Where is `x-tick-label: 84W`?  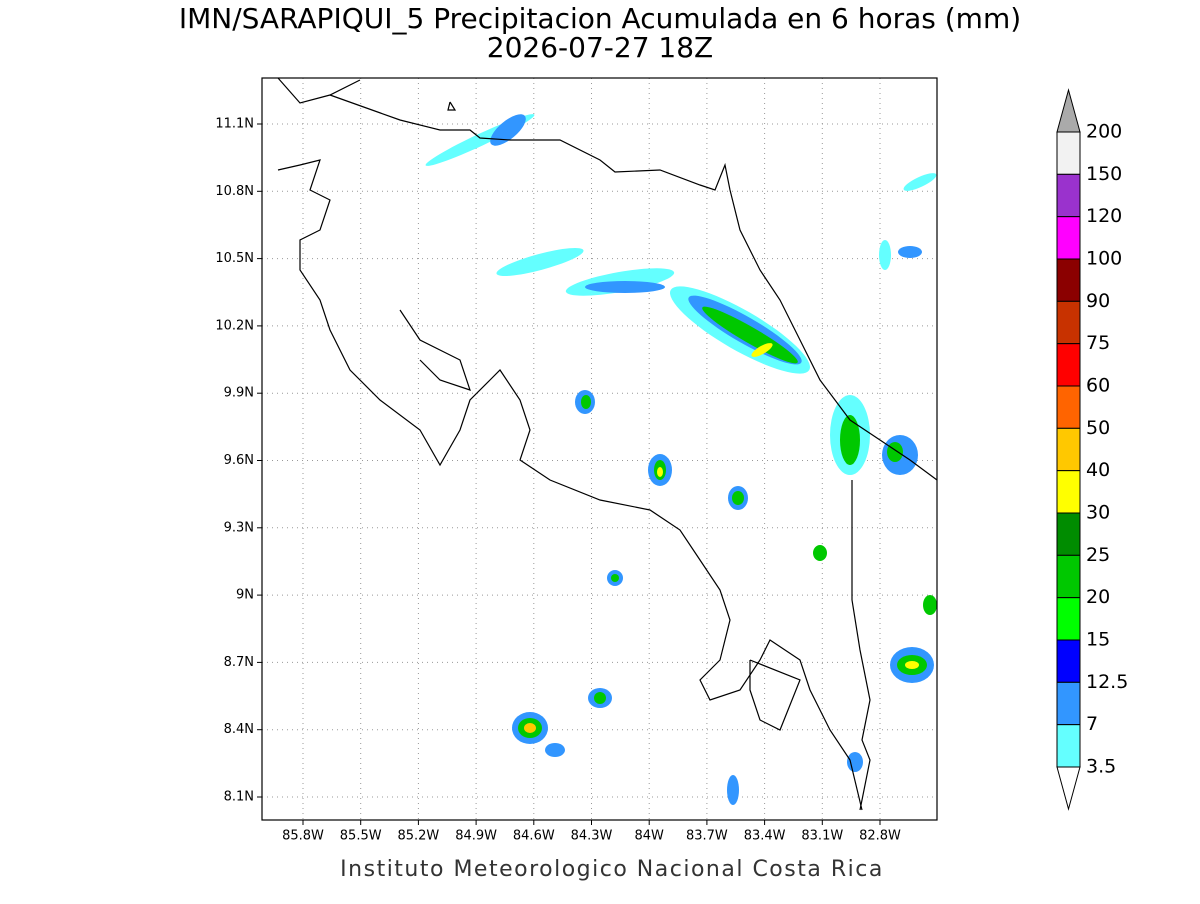 x-tick-label: 84W is located at coordinates (649, 836).